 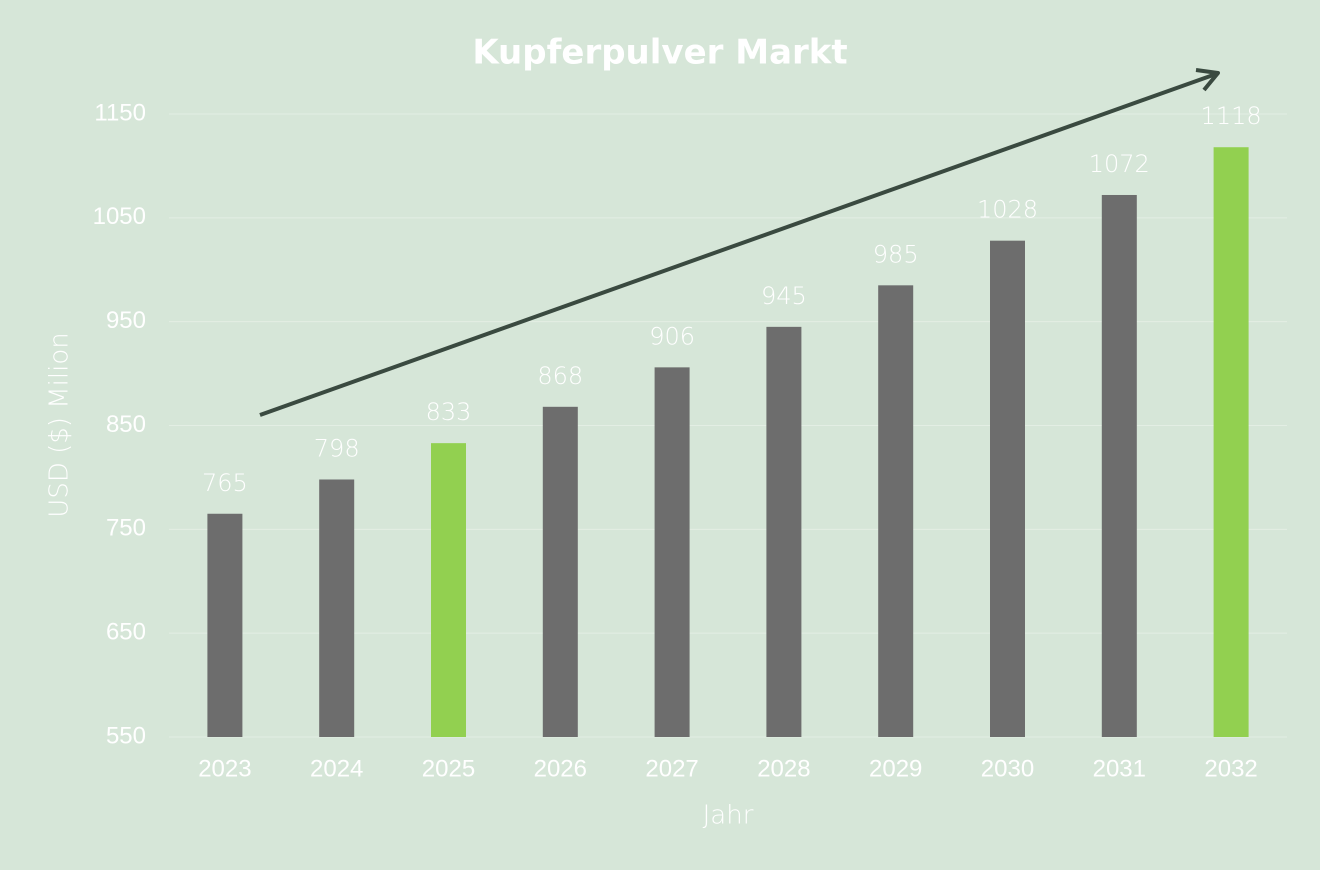 I want to click on value-label: 833, so click(x=449, y=412).